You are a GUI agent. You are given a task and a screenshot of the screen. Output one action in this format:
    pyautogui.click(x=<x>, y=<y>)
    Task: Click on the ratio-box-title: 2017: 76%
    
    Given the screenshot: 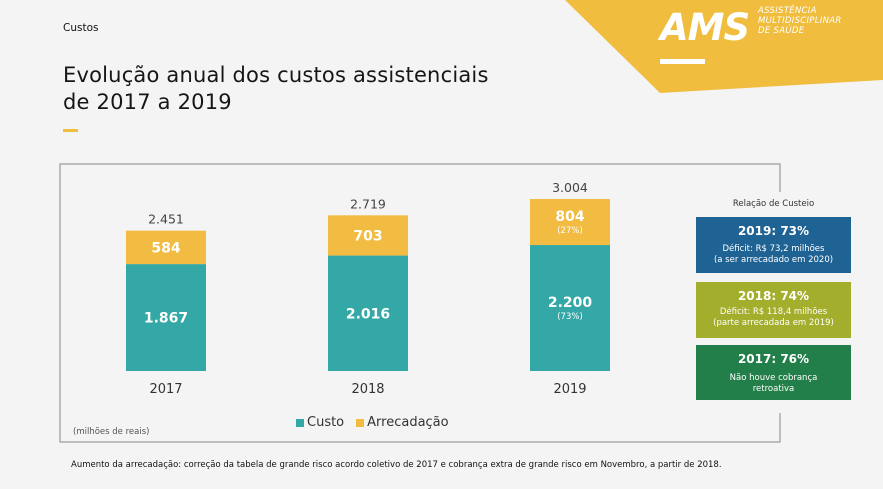 What is the action you would take?
    pyautogui.click(x=773, y=359)
    